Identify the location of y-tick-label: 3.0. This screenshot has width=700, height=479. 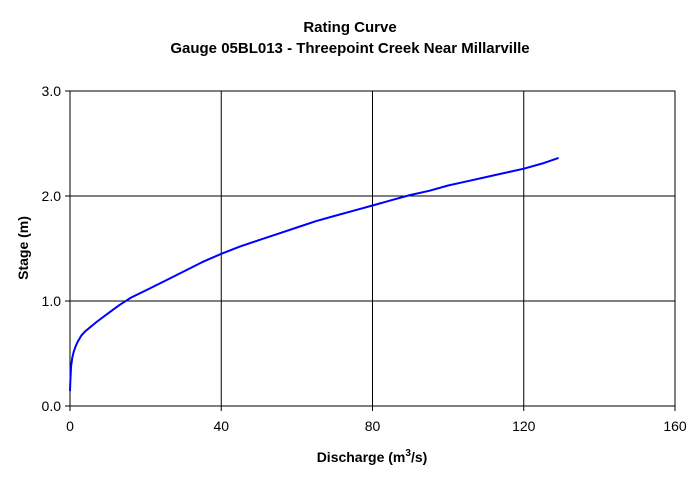
(52, 91).